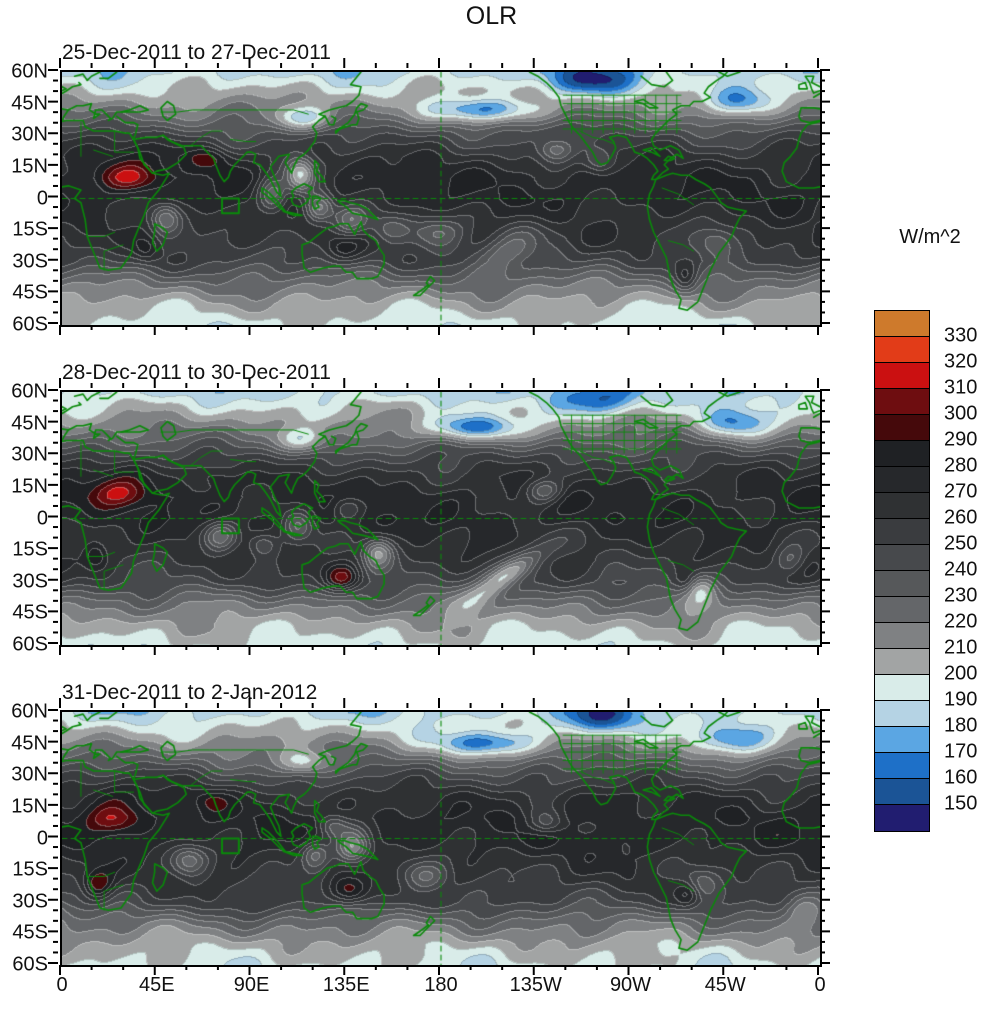 This screenshot has width=983, height=1014. I want to click on colorbar-tick-label: 190, so click(961, 699).